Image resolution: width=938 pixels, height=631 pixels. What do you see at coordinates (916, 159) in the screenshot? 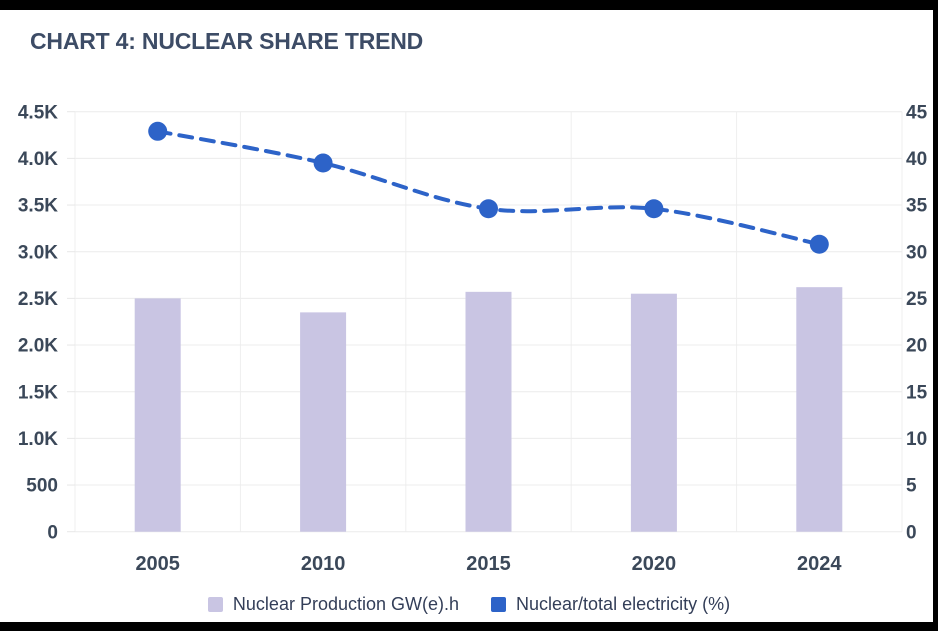
I see `right-axis-label: 40` at bounding box center [916, 159].